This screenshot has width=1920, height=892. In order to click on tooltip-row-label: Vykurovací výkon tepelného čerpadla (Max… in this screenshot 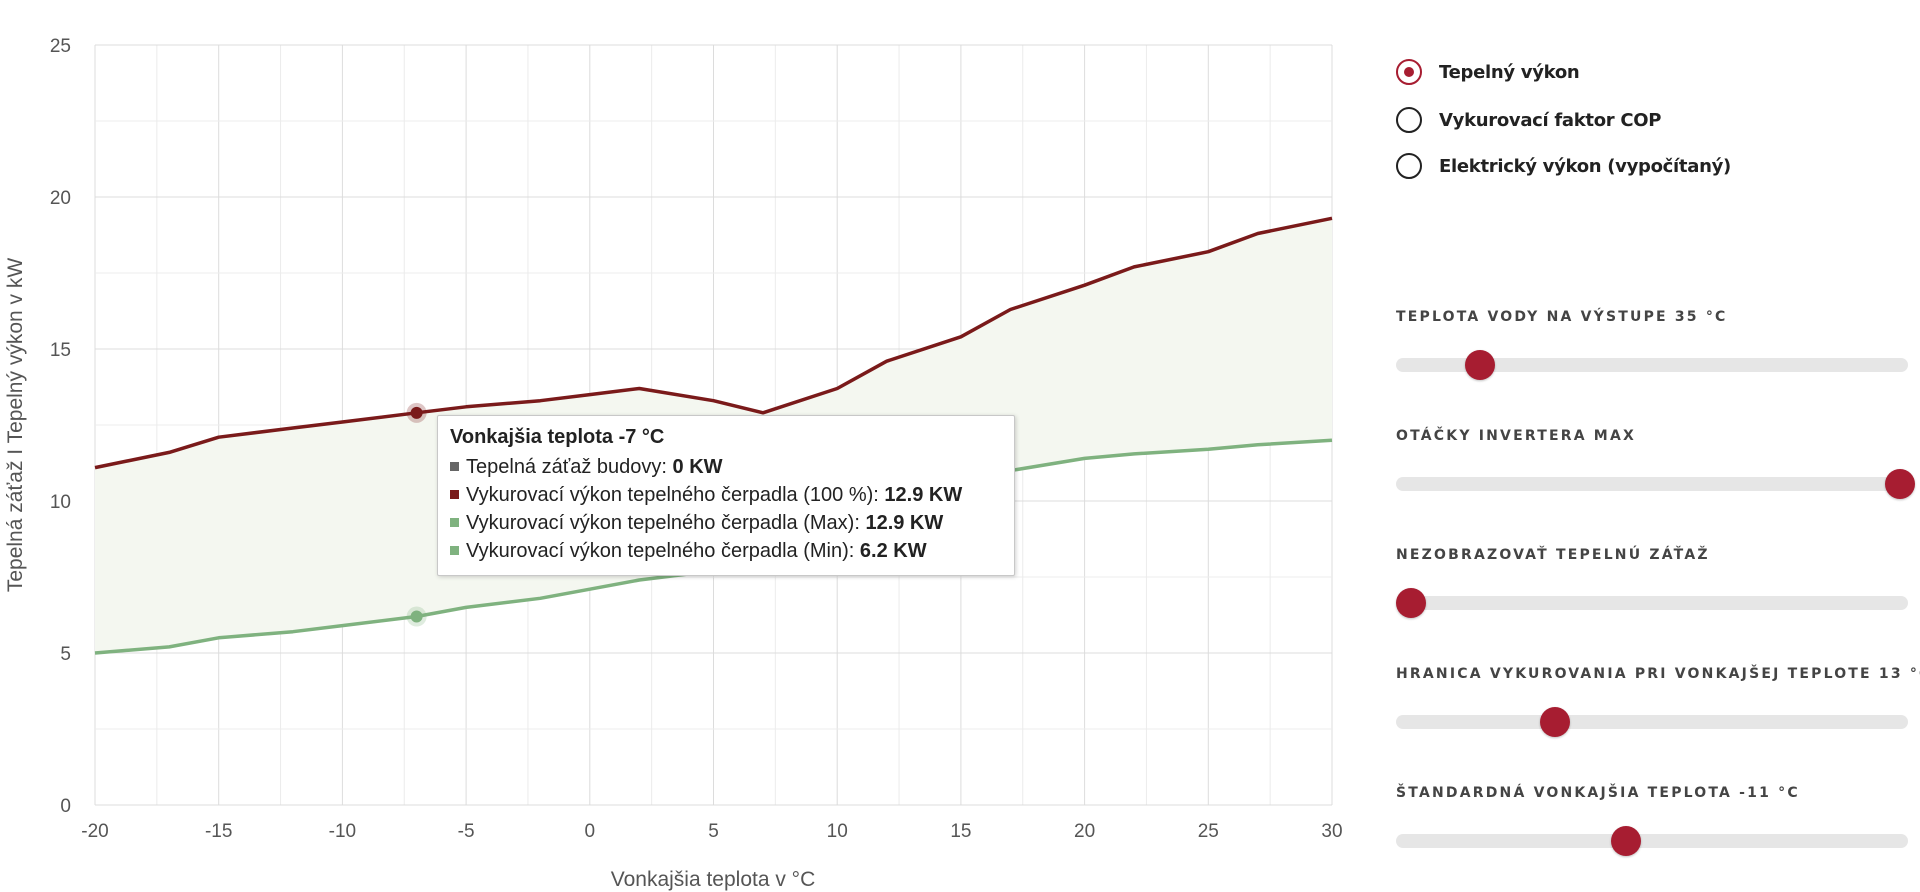, I will do `click(666, 523)`.